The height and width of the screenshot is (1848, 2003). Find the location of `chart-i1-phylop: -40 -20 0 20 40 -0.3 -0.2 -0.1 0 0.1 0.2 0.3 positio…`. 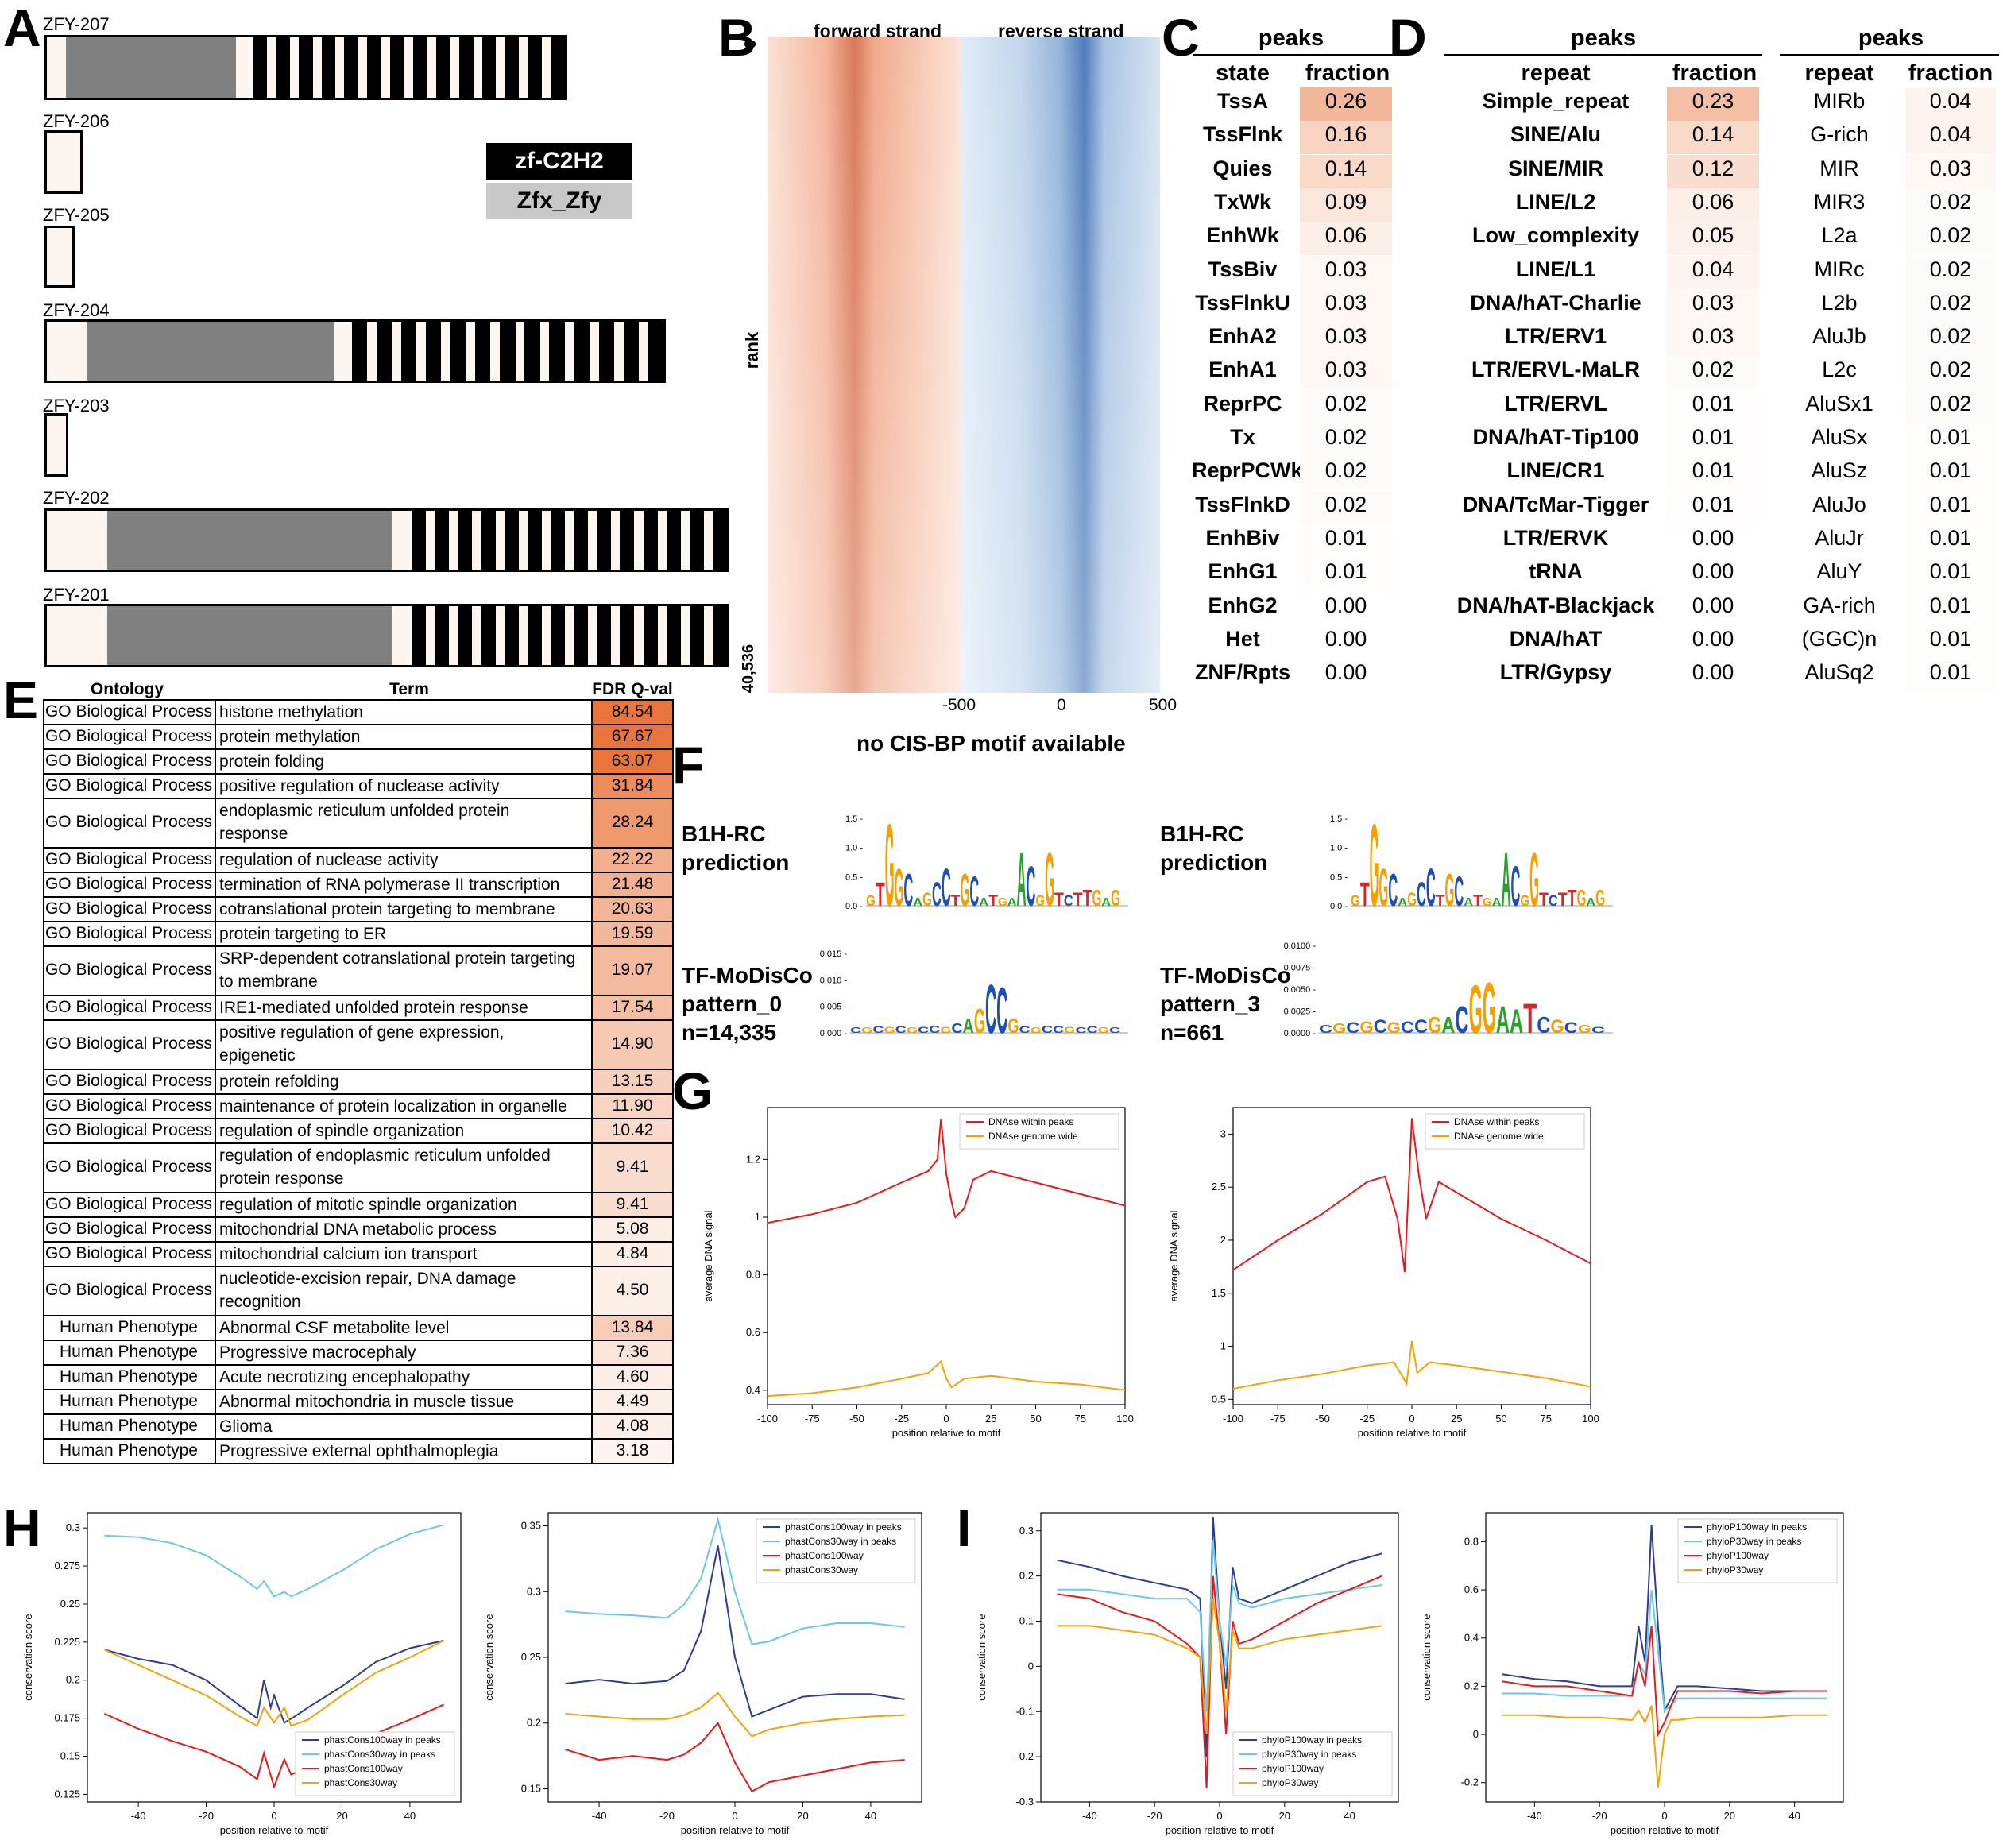

chart-i1-phylop: -40 -20 0 20 40 -0.3 -0.2 -0.1 0 0.1 0.2 0.3 positio… is located at coordinates (1187, 1674).